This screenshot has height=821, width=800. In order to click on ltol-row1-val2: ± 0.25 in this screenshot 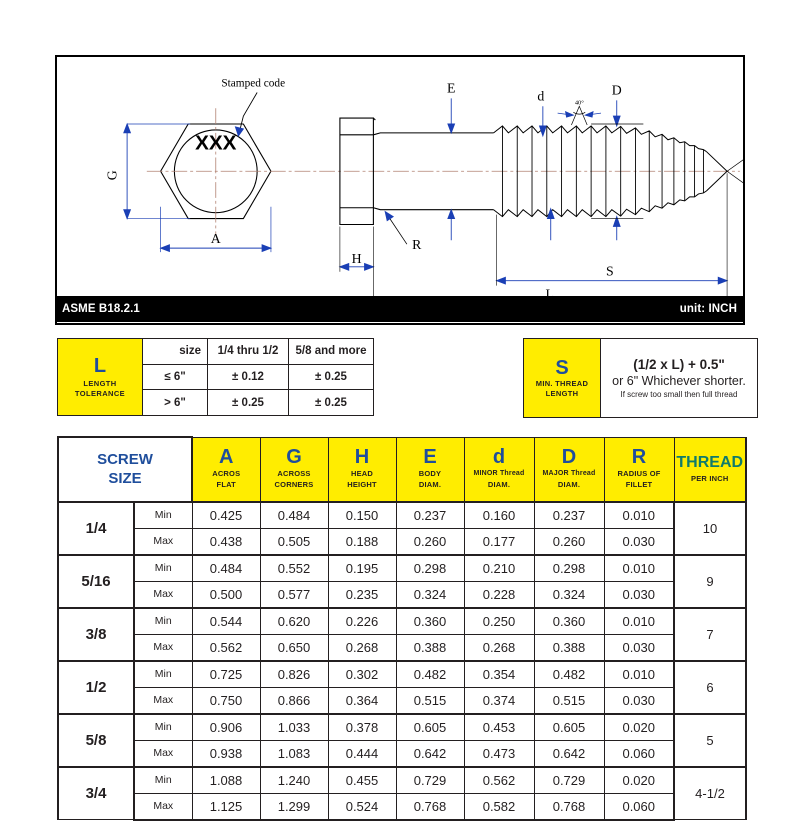, I will do `click(331, 377)`.